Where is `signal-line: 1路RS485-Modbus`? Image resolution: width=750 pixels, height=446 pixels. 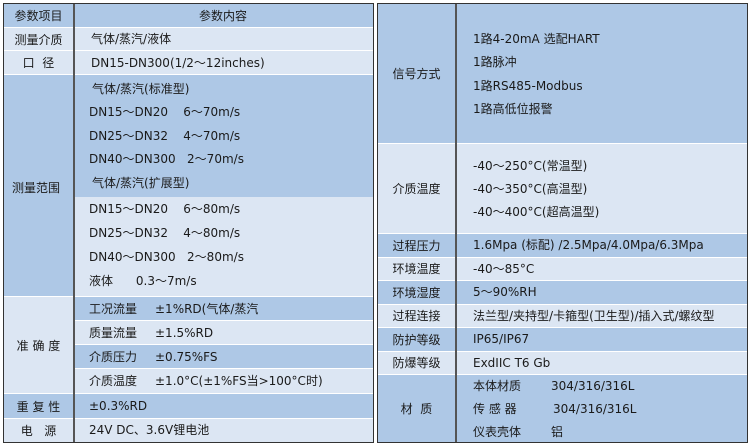
signal-line: 1路RS485-Modbus is located at coordinates (528, 86).